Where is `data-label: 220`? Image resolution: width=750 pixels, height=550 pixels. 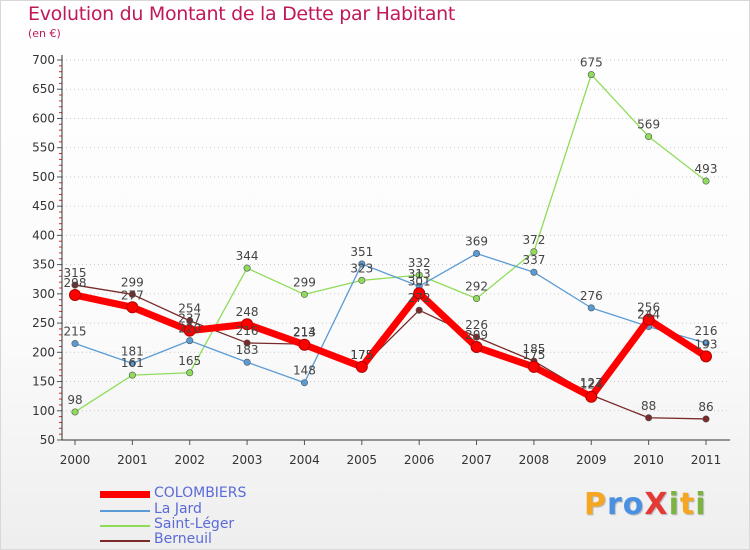
data-label: 220 is located at coordinates (189, 329).